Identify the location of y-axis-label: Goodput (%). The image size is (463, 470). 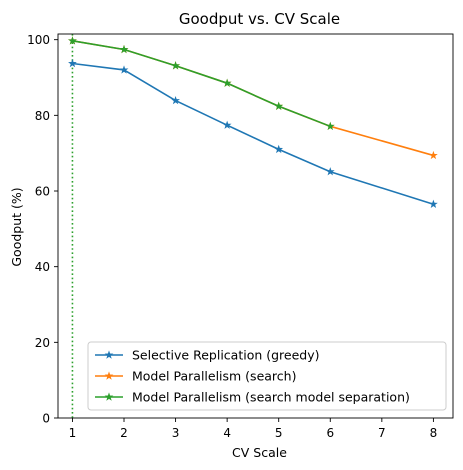
(16, 226).